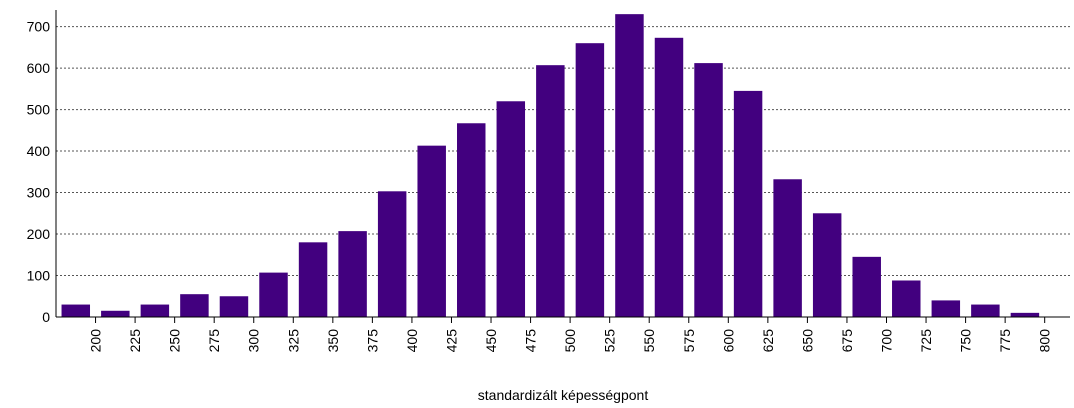 Image resolution: width=1074 pixels, height=408 pixels. Describe the element at coordinates (96, 341) in the screenshot. I see `x-tick-label: 200` at that location.